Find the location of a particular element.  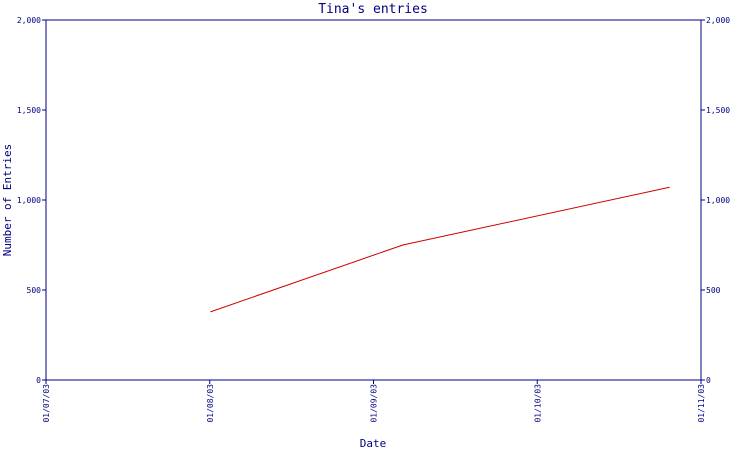

x-tick-label: 01/09/03 is located at coordinates (374, 403).